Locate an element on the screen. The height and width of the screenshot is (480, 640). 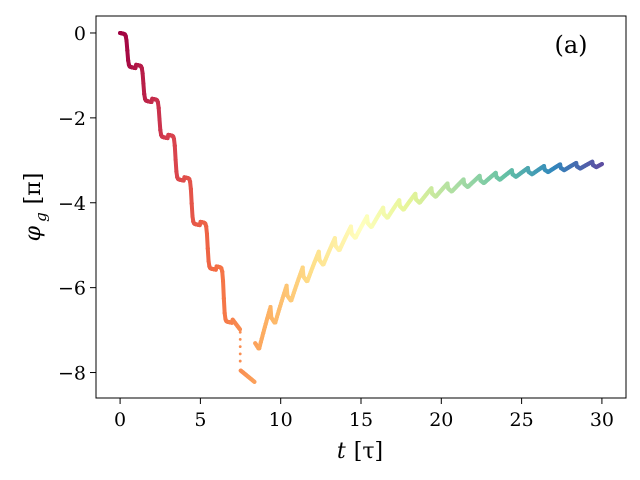
y-axis-label: φ g [π] is located at coordinates (35, 207).